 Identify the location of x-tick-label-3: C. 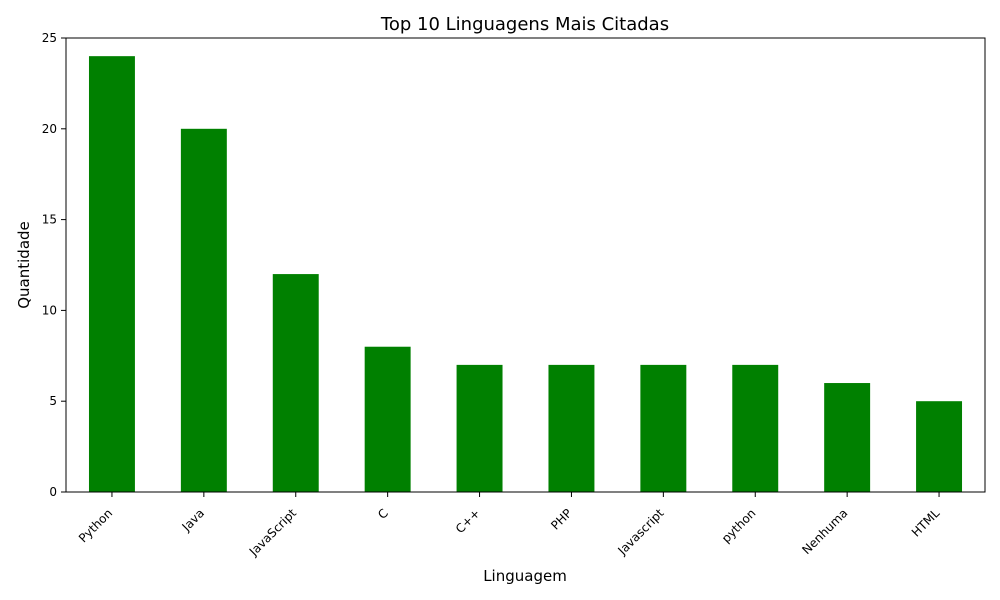
(383, 514).